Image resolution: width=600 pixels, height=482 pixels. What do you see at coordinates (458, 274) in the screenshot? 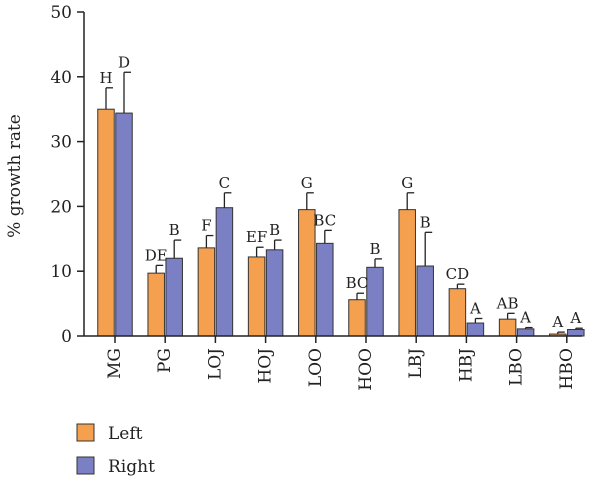
I see `significance-label: CD` at bounding box center [458, 274].